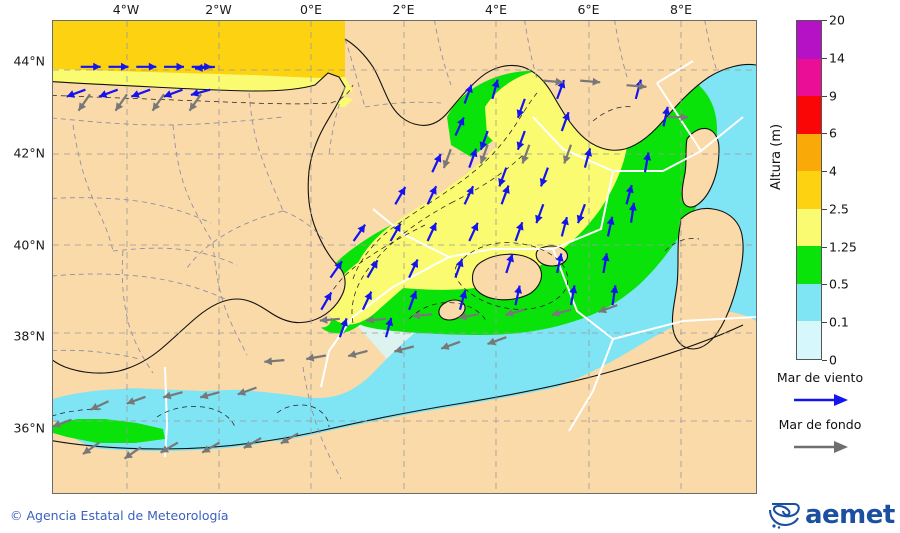 The image size is (900, 533). Describe the element at coordinates (29, 245) in the screenshot. I see `lat-tick-label: 40°N` at that location.